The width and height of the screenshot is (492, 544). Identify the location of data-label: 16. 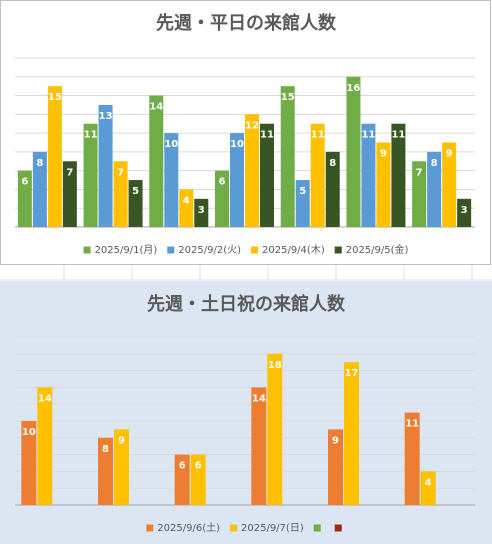
(353, 88).